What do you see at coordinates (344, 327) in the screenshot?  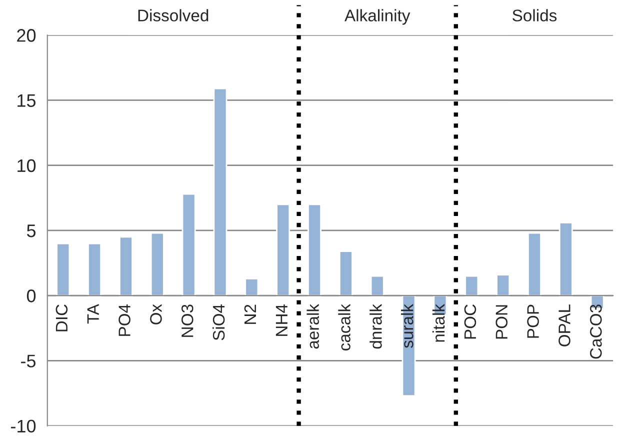 I see `x-tick-label: cacalk` at bounding box center [344, 327].